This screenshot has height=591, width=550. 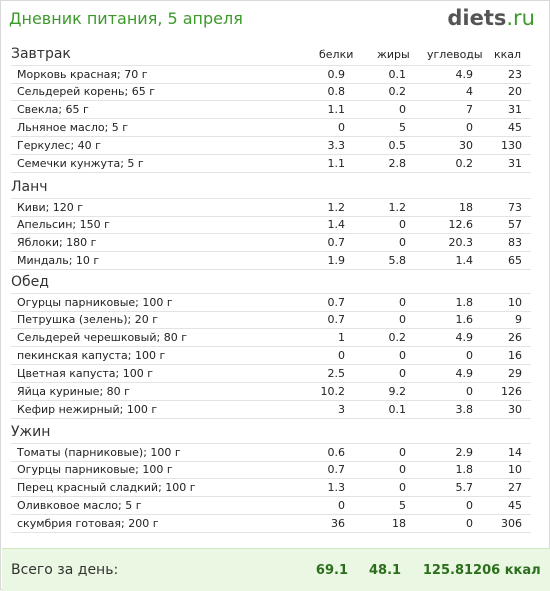 I want to click on header-fat: жиры, so click(x=393, y=54).